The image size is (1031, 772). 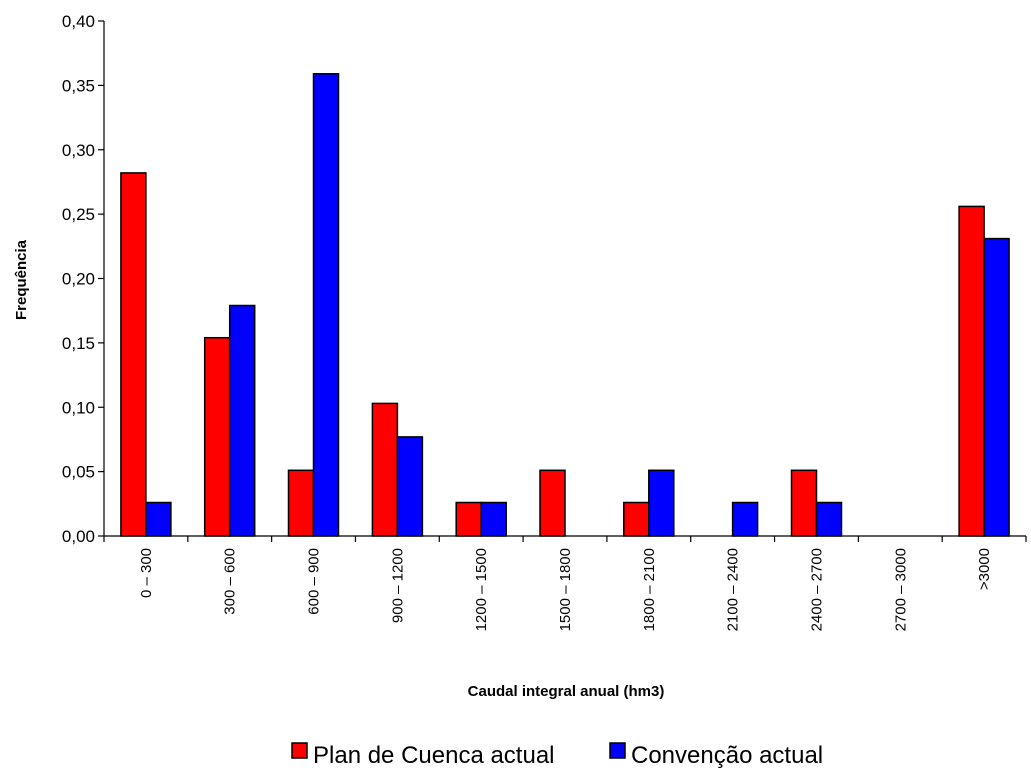 I want to click on x-category-label: 600 – 900, so click(x=314, y=581).